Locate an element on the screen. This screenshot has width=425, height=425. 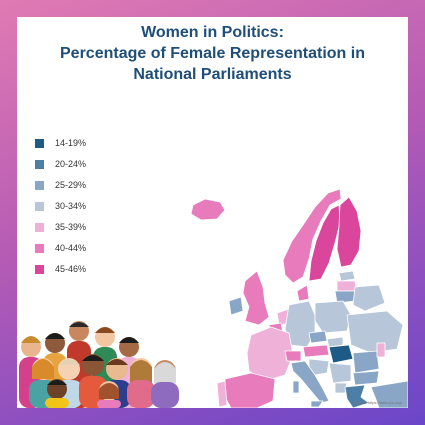
region-greece is located at coordinates (357, 396).